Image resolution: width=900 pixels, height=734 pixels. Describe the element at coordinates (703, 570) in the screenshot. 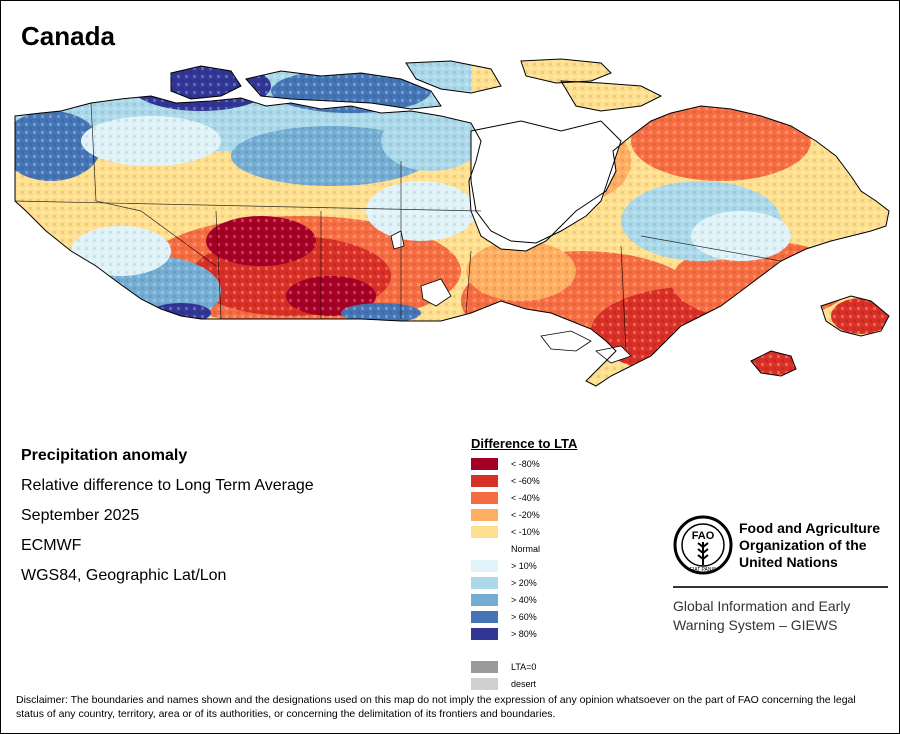

I see `fao-logo-motto: FIAT PANIS` at that location.